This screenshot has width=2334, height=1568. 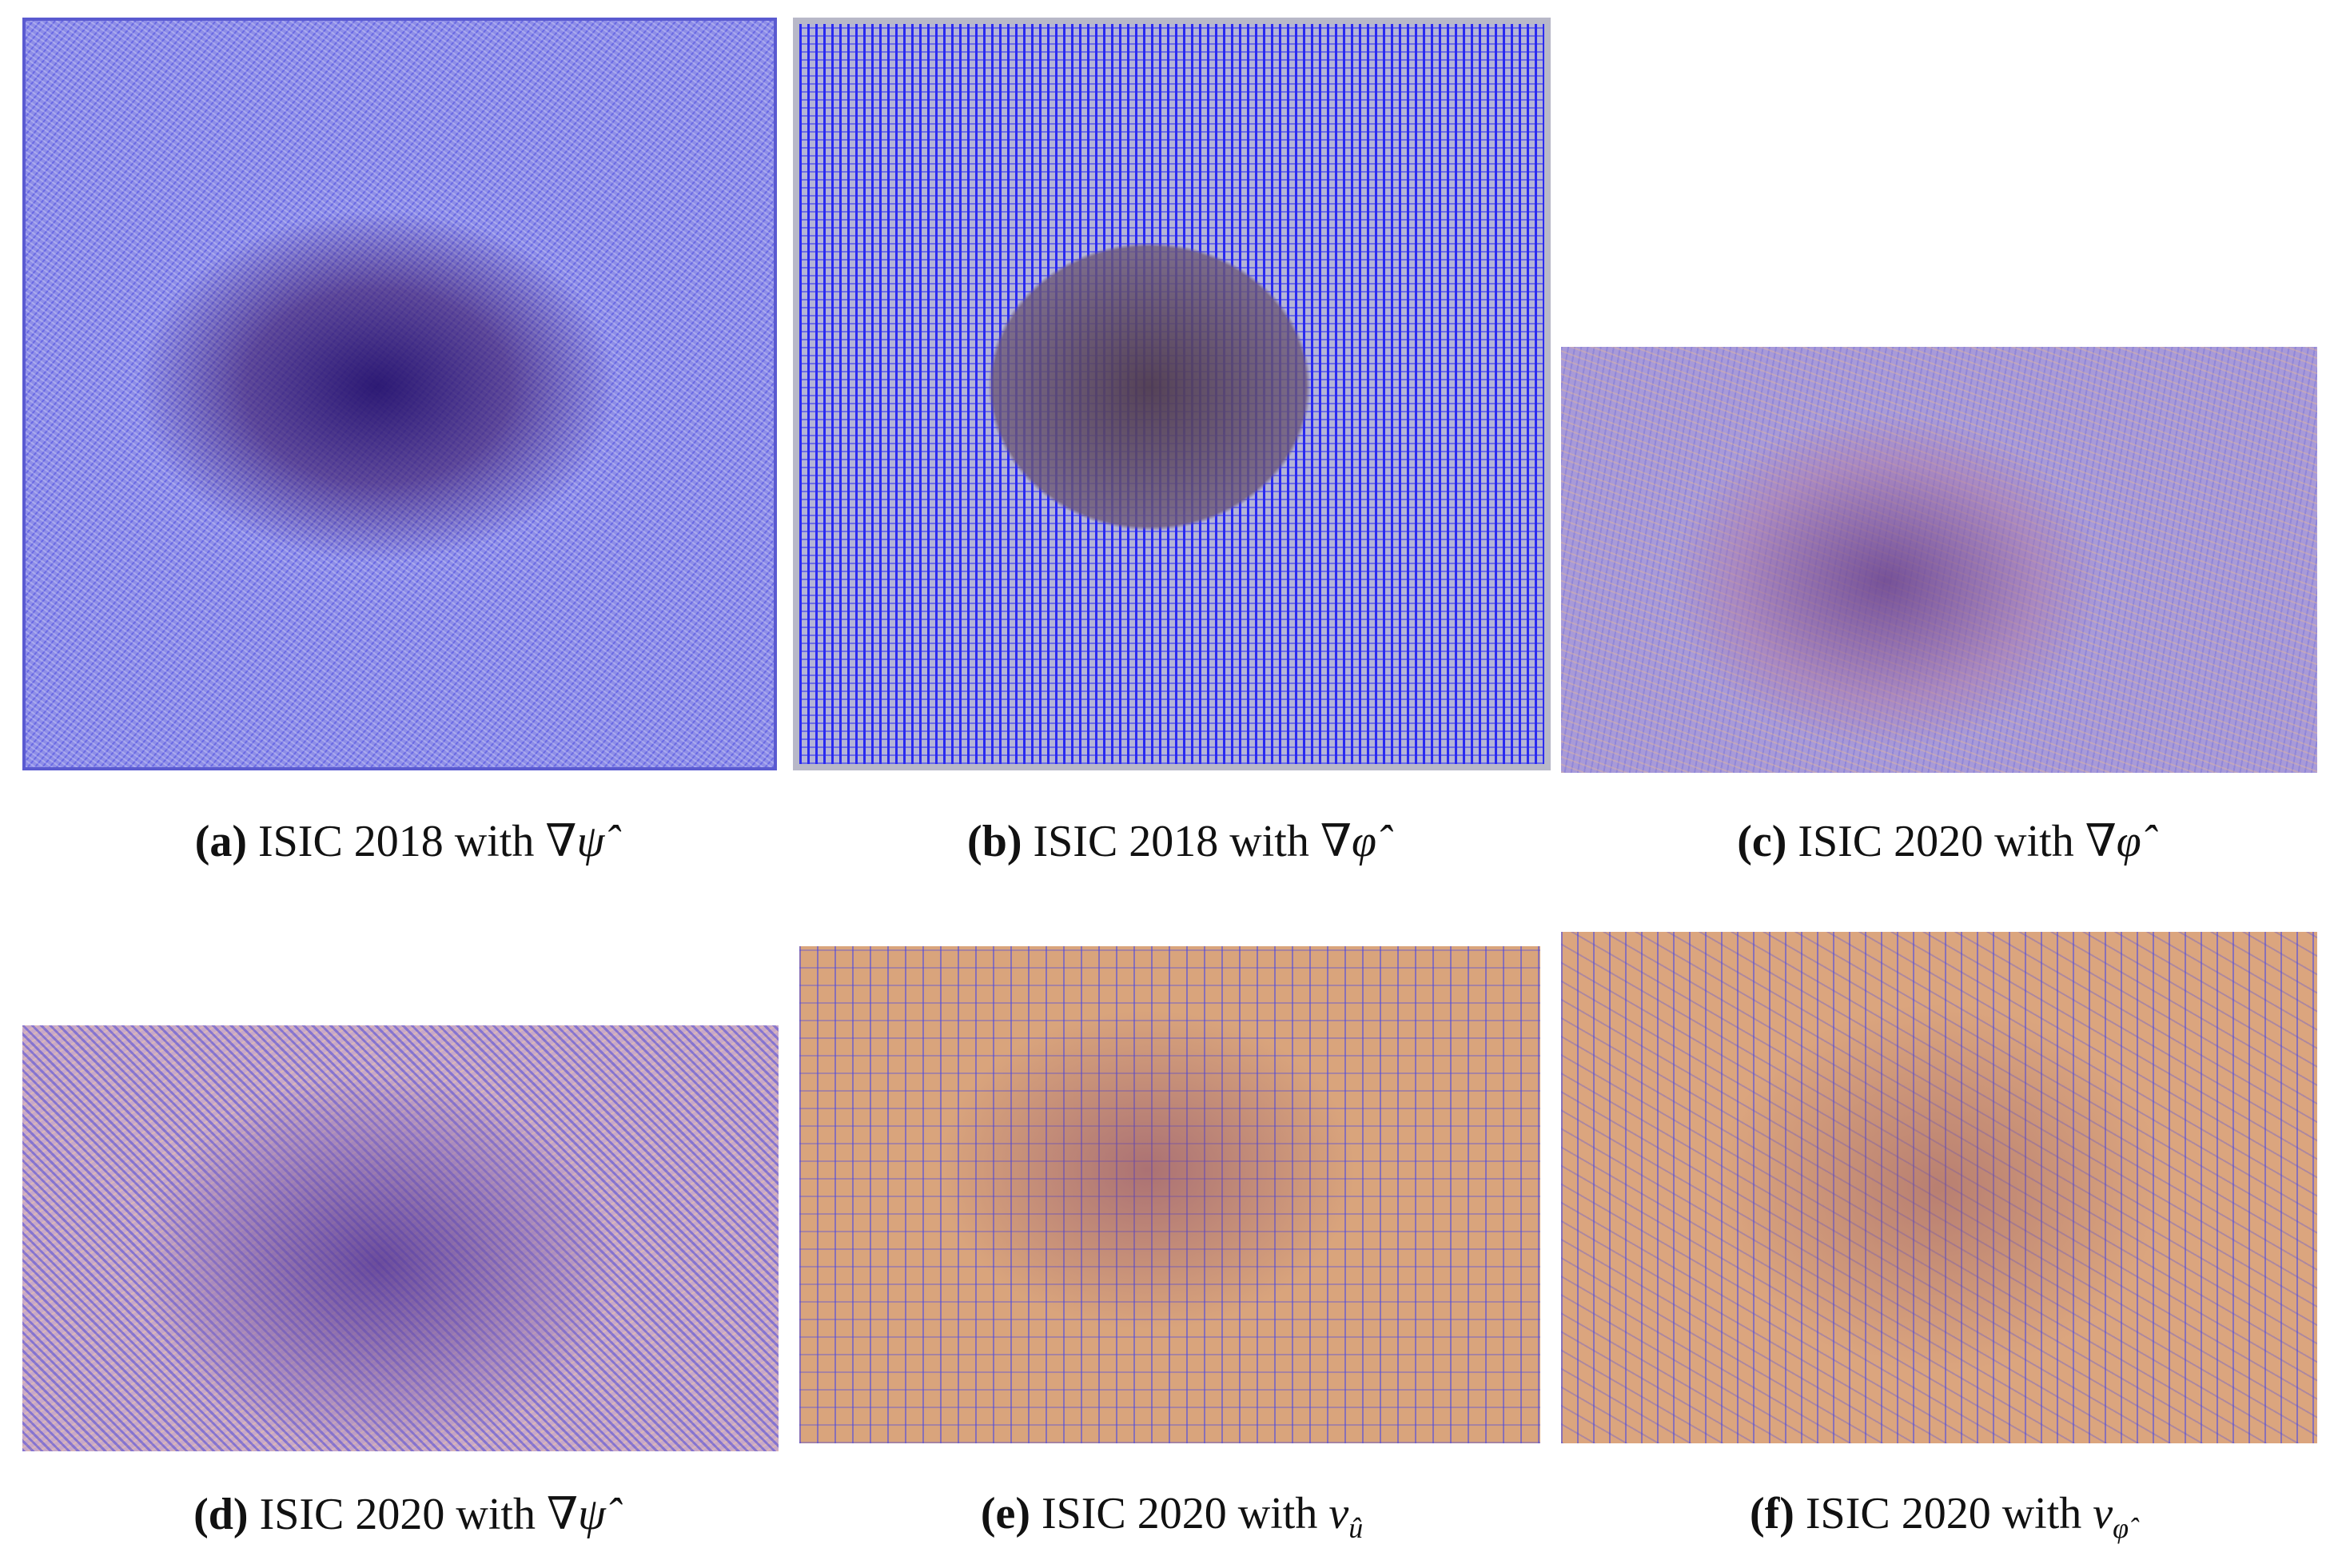 What do you see at coordinates (2121, 1528) in the screenshot?
I see `caption-subscript: φ̂` at bounding box center [2121, 1528].